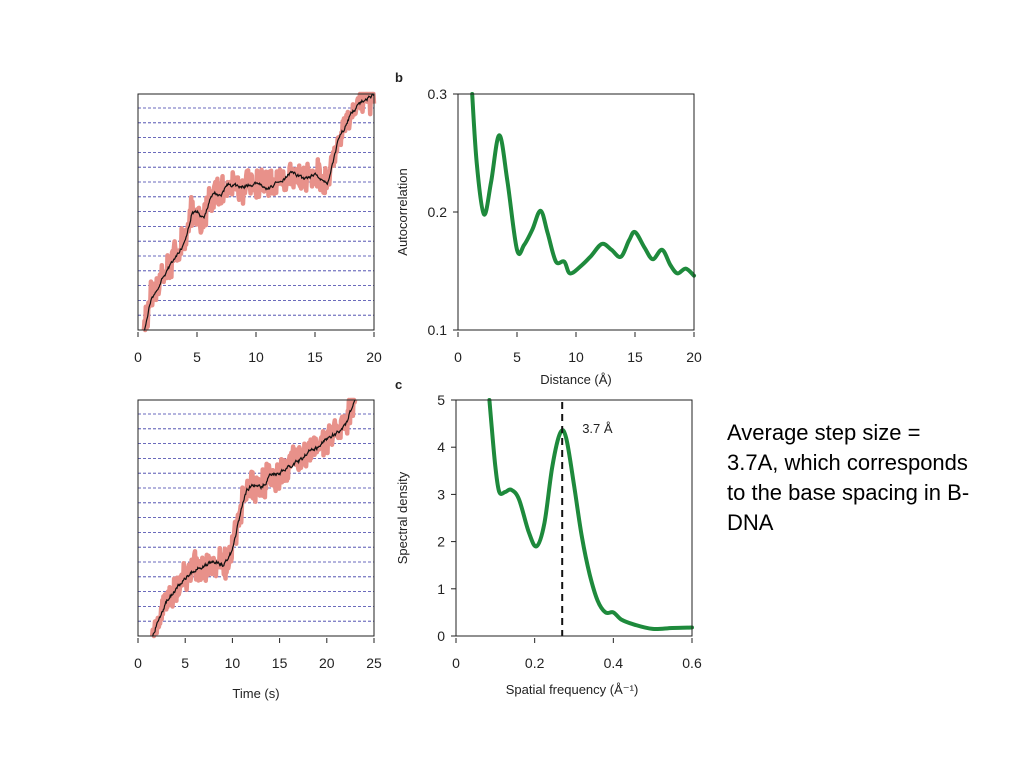 The width and height of the screenshot is (1024, 768). I want to click on step-trace-panel-bottom: 0 5 10 15 20 25 Time (s), so click(258, 549).